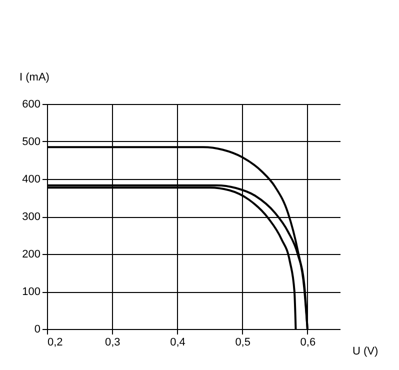  Describe the element at coordinates (31, 254) in the screenshot. I see `y-tick-label: 200` at that location.